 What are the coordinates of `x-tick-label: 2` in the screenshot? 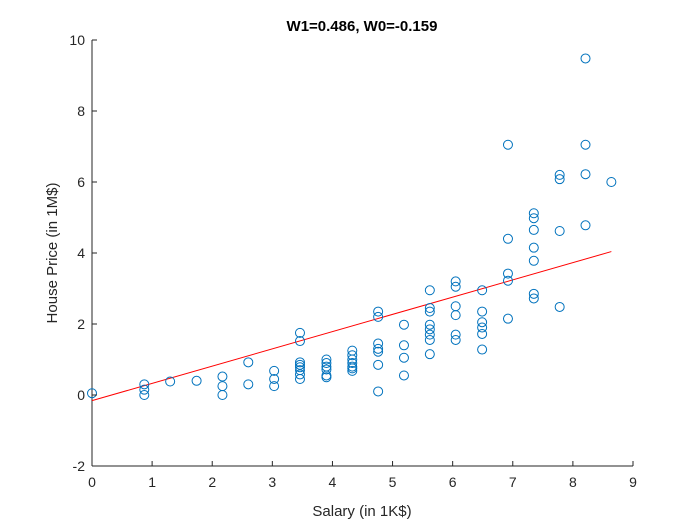 It's located at (212, 482).